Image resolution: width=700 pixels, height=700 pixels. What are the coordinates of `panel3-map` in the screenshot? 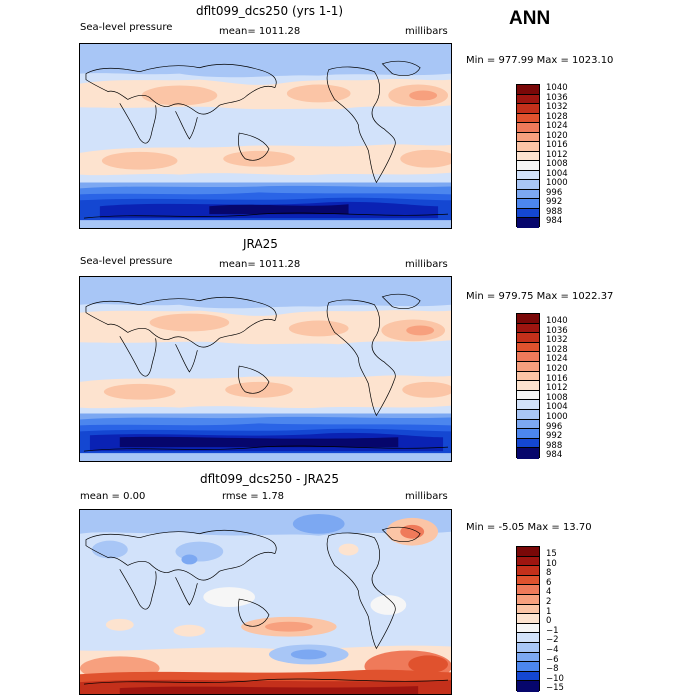 It's located at (265, 602).